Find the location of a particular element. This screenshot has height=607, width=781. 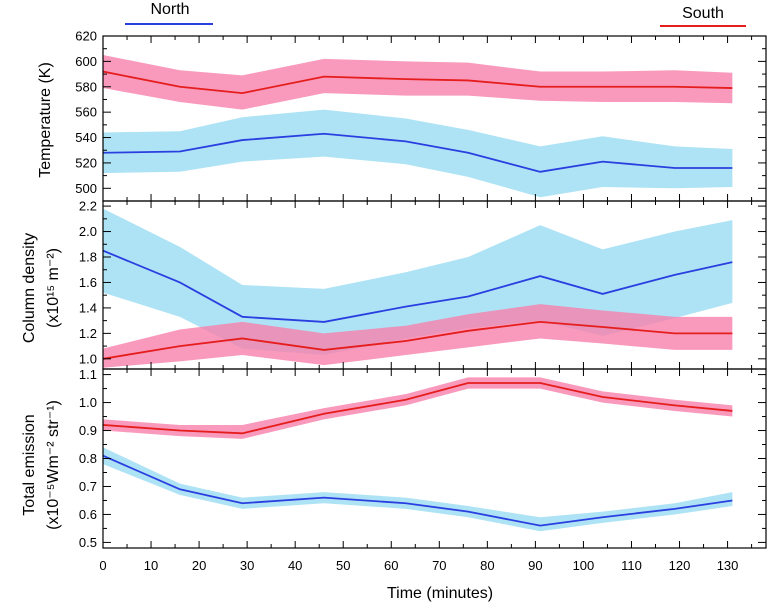

temperature-ytick-label: 500 is located at coordinates (86, 188).